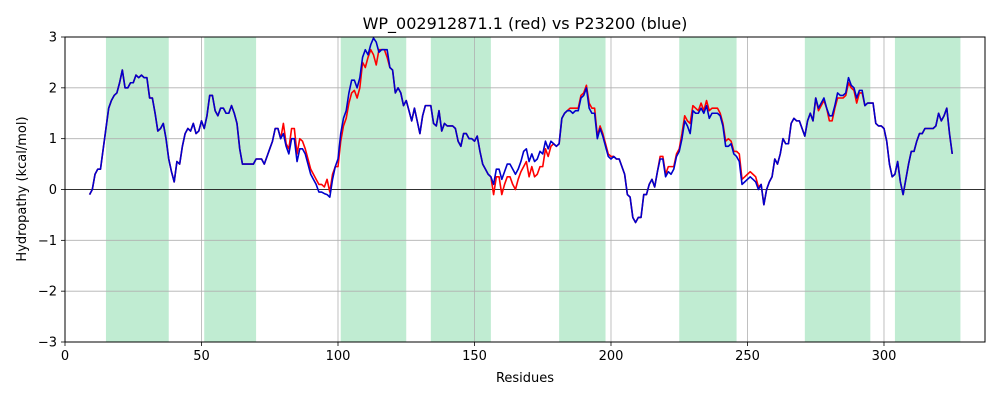  What do you see at coordinates (747, 356) in the screenshot?
I see `x-tick-label: 250` at bounding box center [747, 356].